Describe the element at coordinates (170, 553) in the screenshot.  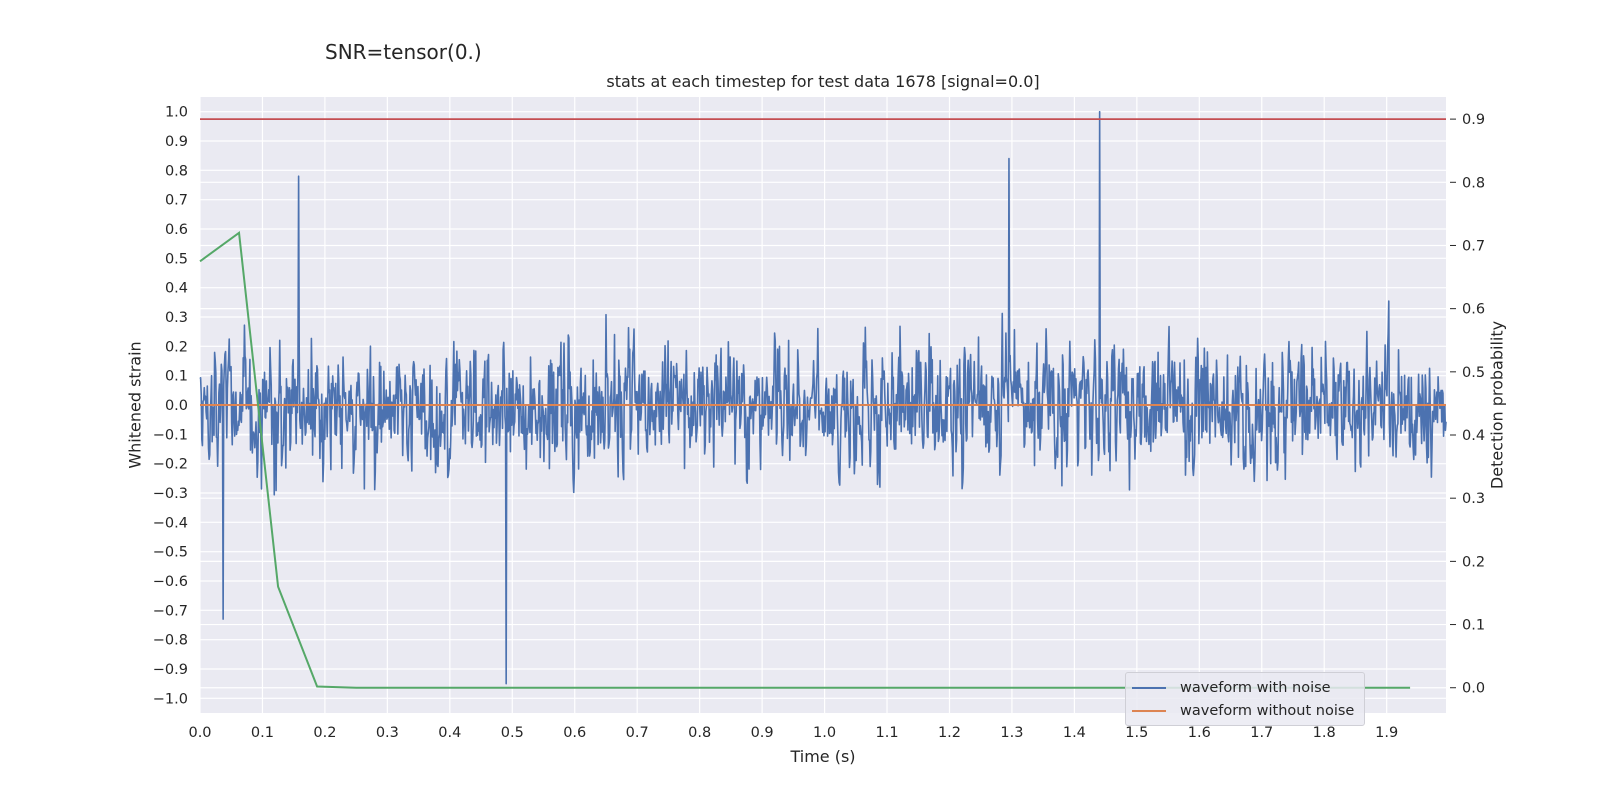
I see `y-tick-label: −0.5` at that location.